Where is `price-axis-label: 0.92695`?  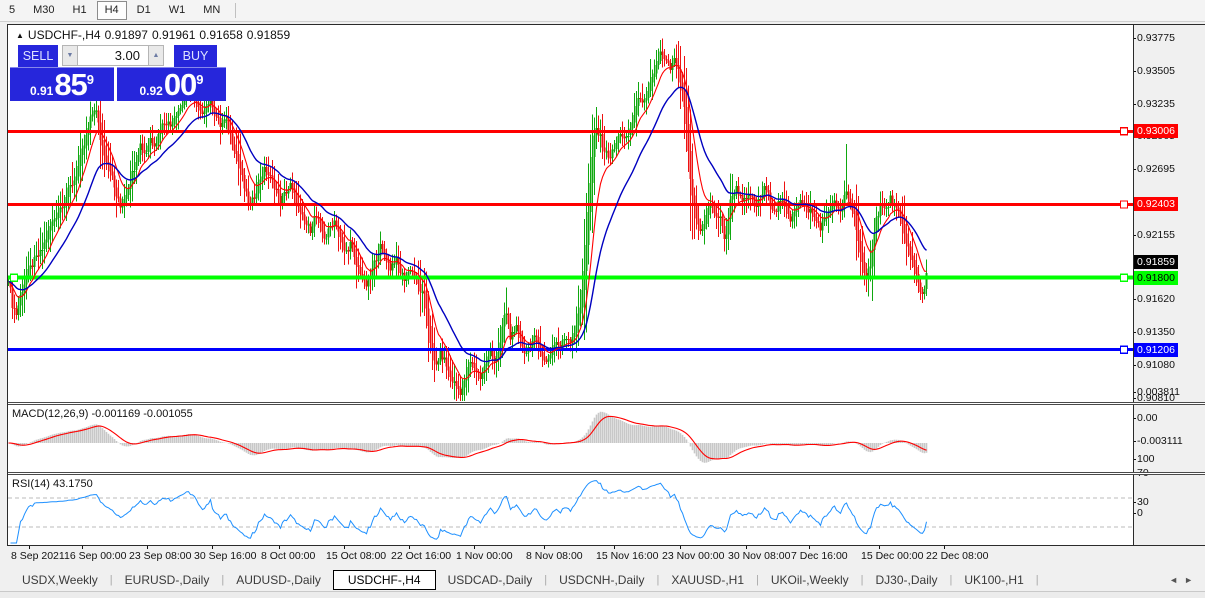
price-axis-label: 0.92695 is located at coordinates (1154, 169).